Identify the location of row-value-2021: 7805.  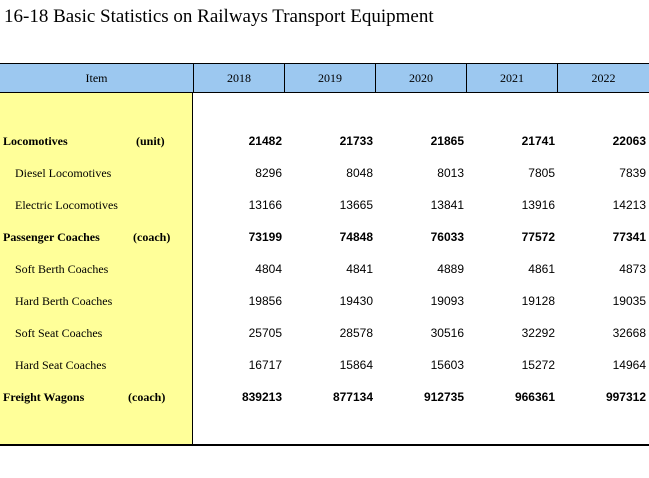
(541, 173).